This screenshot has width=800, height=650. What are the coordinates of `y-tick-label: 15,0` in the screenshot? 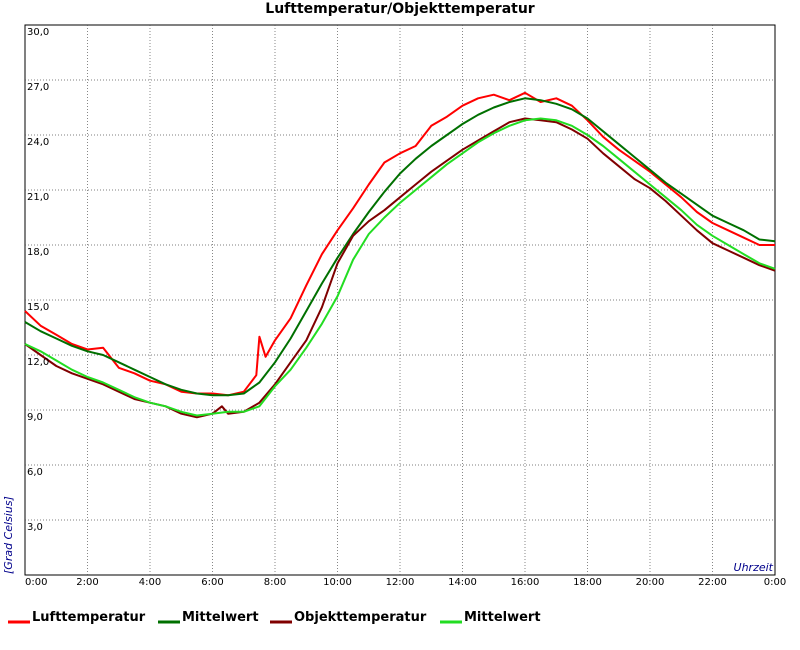 It's located at (38, 307).